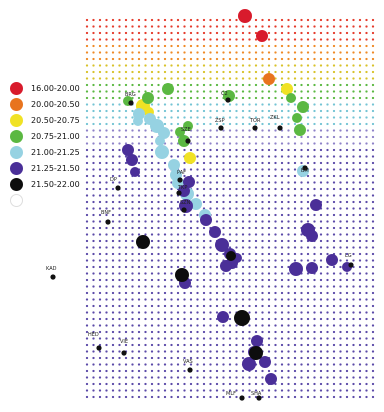 This screenshot has height=412, width=384. I want to click on class-circle, so click(184, 141).